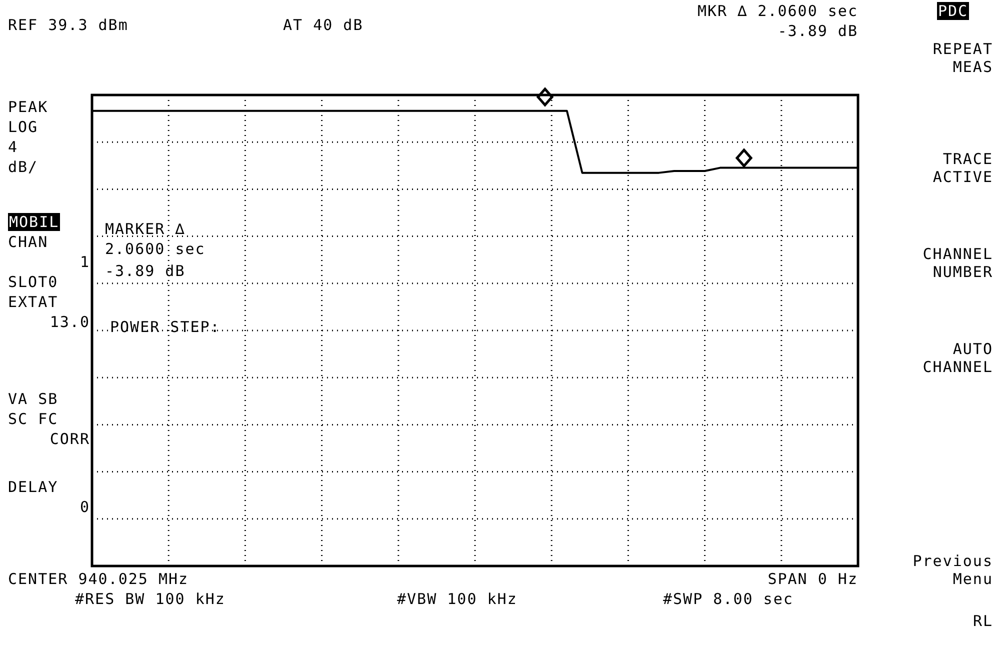 This screenshot has width=998, height=651. What do you see at coordinates (145, 271) in the screenshot?
I see `annotation: -3.89 dB` at bounding box center [145, 271].